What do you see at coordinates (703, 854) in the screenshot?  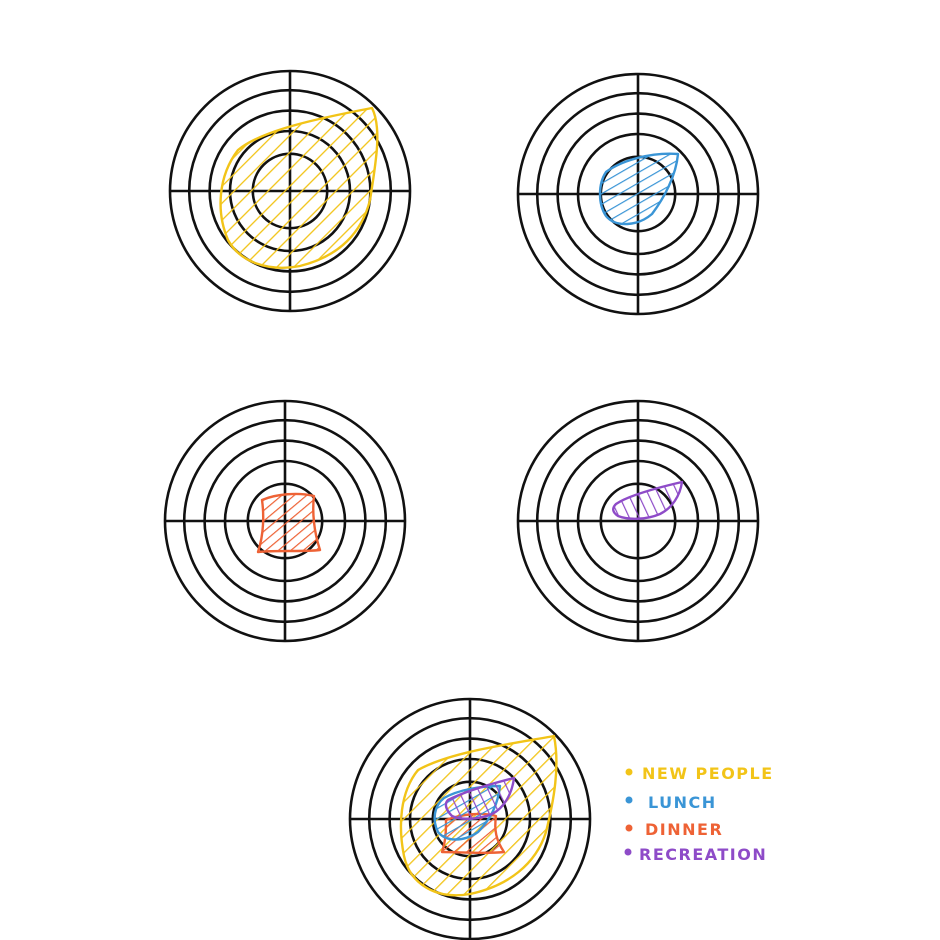 I see `legend-label: RECREATION` at bounding box center [703, 854].